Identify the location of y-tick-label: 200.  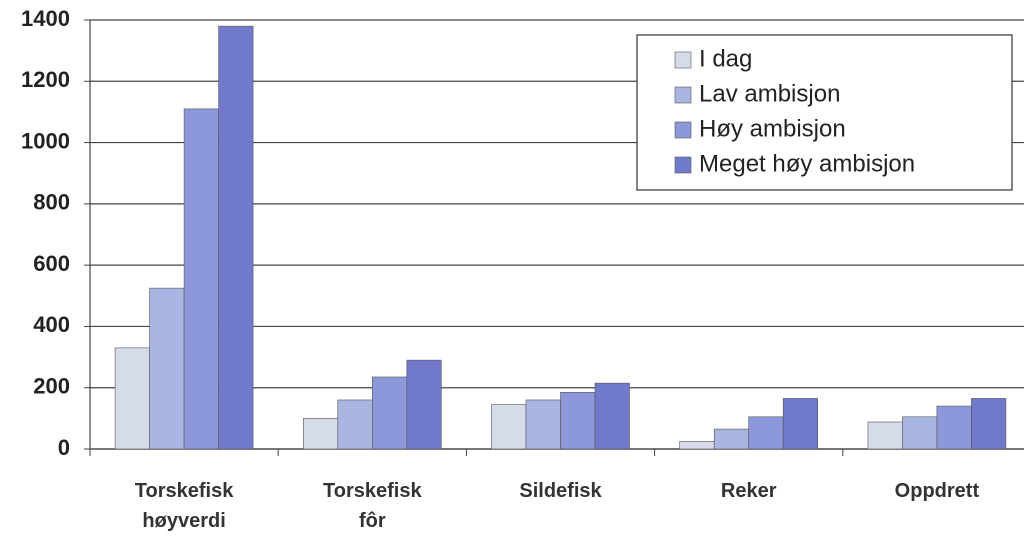
(51, 386).